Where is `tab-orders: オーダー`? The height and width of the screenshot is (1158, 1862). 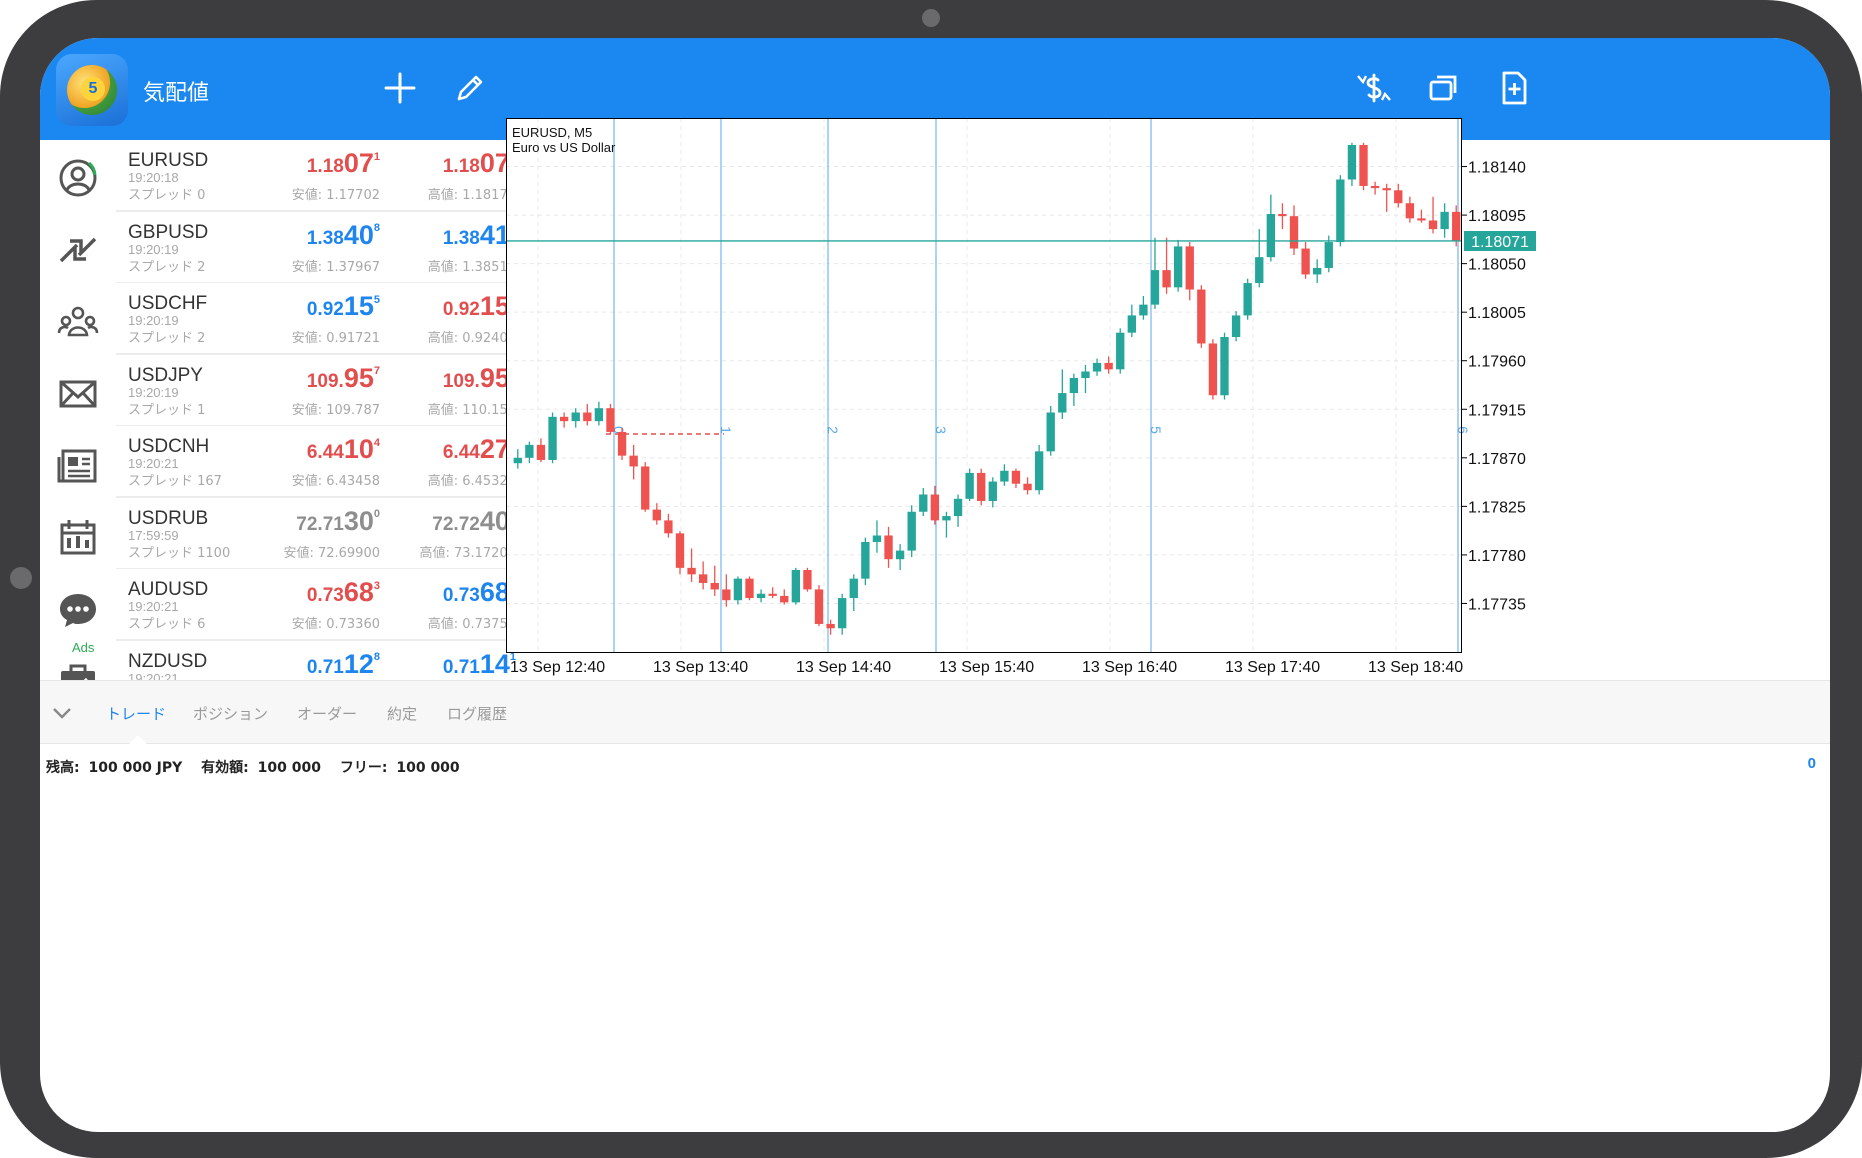 tab-orders: オーダー is located at coordinates (327, 714).